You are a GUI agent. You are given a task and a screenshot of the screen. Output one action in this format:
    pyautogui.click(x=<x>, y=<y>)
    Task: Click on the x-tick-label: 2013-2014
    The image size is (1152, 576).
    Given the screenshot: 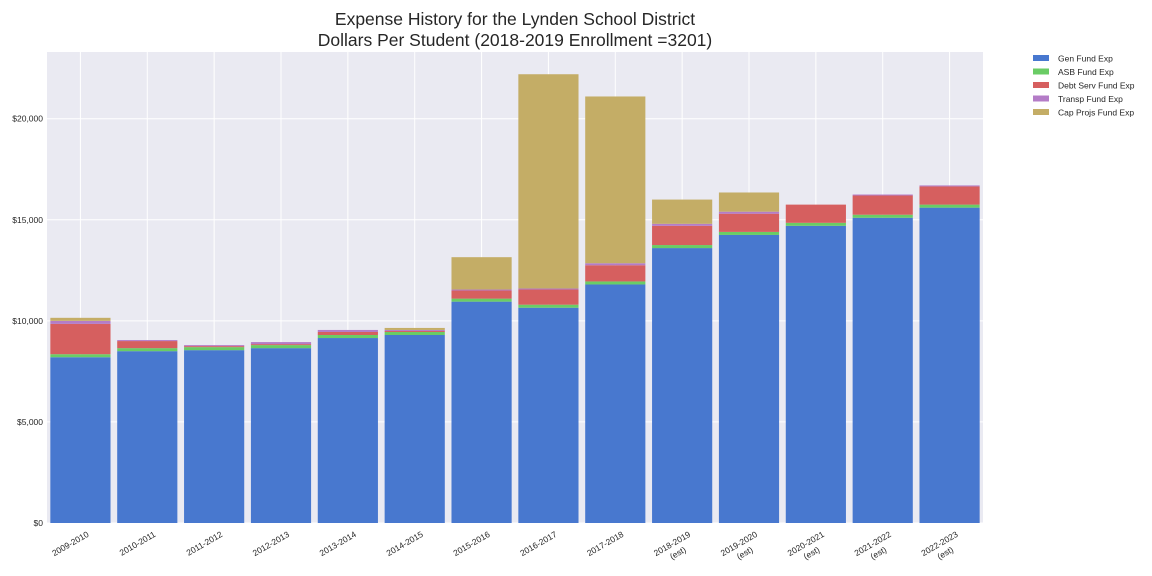 What is the action you would take?
    pyautogui.click(x=338, y=543)
    